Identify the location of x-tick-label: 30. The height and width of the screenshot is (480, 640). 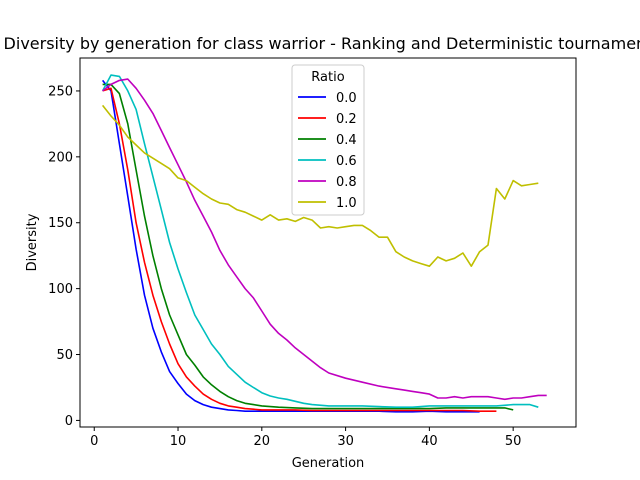
(345, 441).